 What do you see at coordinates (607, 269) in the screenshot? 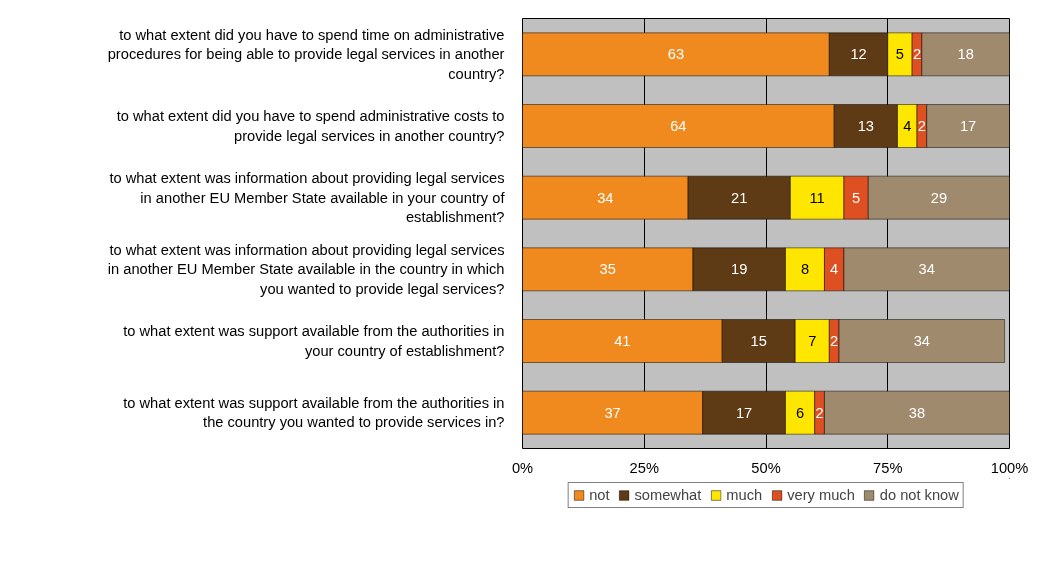
I see `data-label: 35` at bounding box center [607, 269].